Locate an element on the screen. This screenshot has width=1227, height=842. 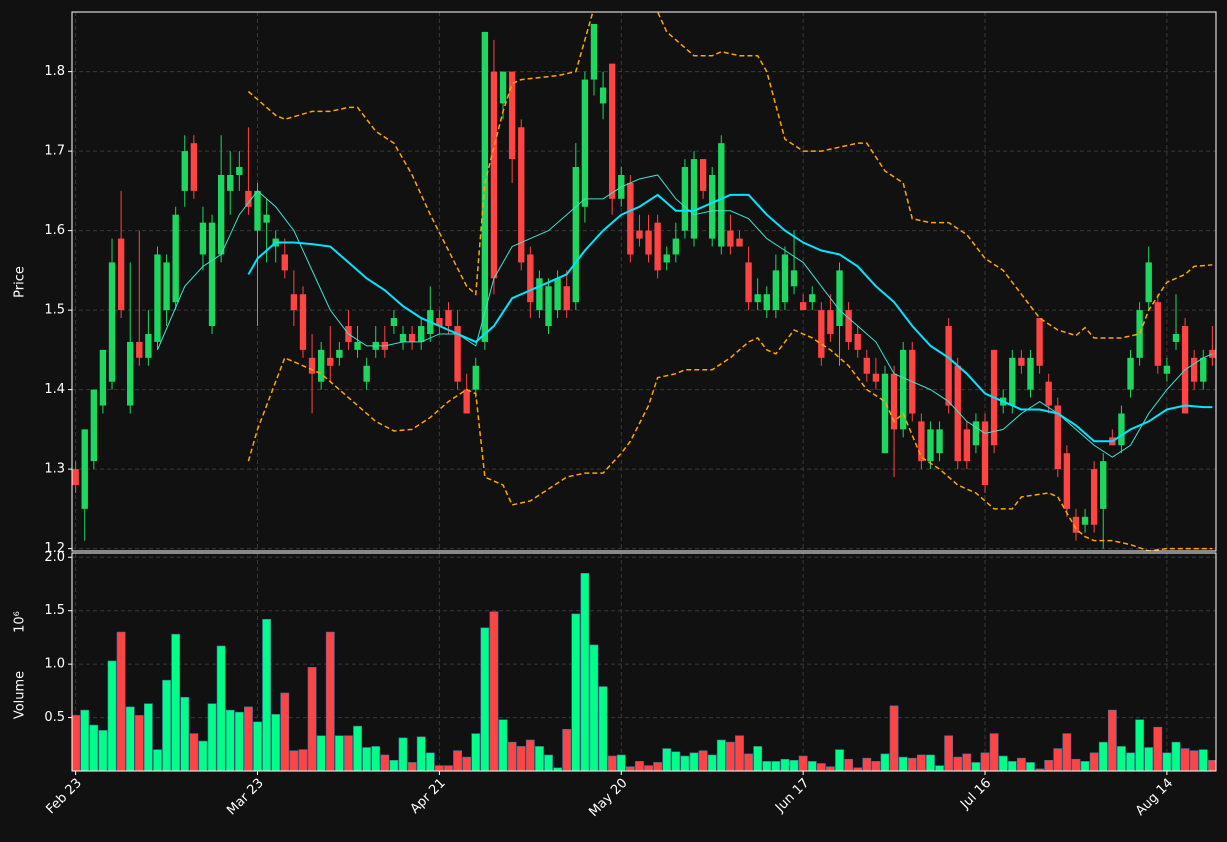
y-tick-label: 1.0 is located at coordinates (54, 664).